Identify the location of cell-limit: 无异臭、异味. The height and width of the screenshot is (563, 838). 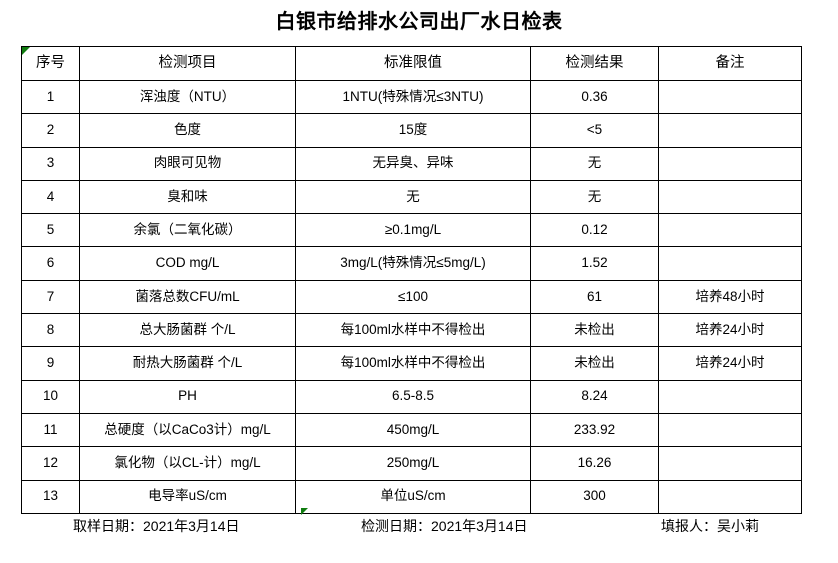
(413, 163).